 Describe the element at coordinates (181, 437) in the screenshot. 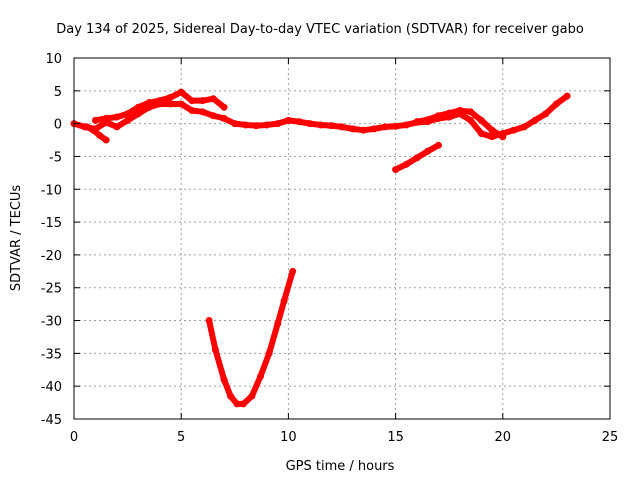

I see `x-tick-label: 5` at that location.